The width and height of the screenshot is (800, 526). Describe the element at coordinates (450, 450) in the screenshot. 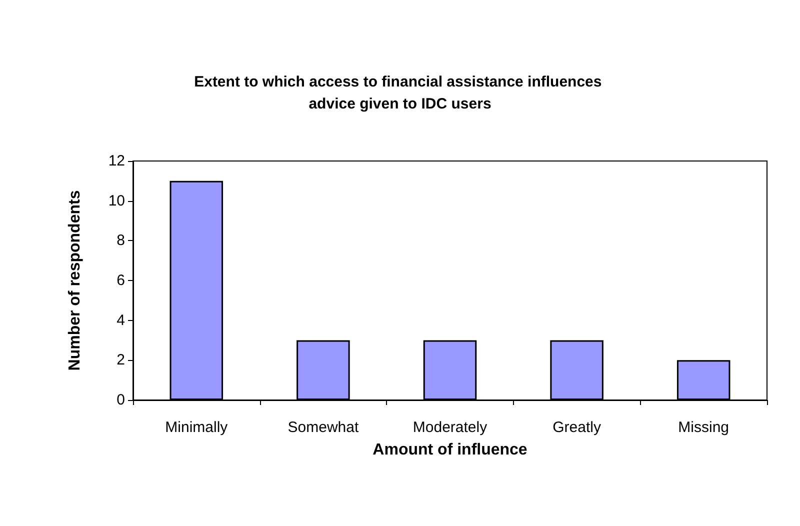

I see `x-axis-title: Amount of influence` at that location.